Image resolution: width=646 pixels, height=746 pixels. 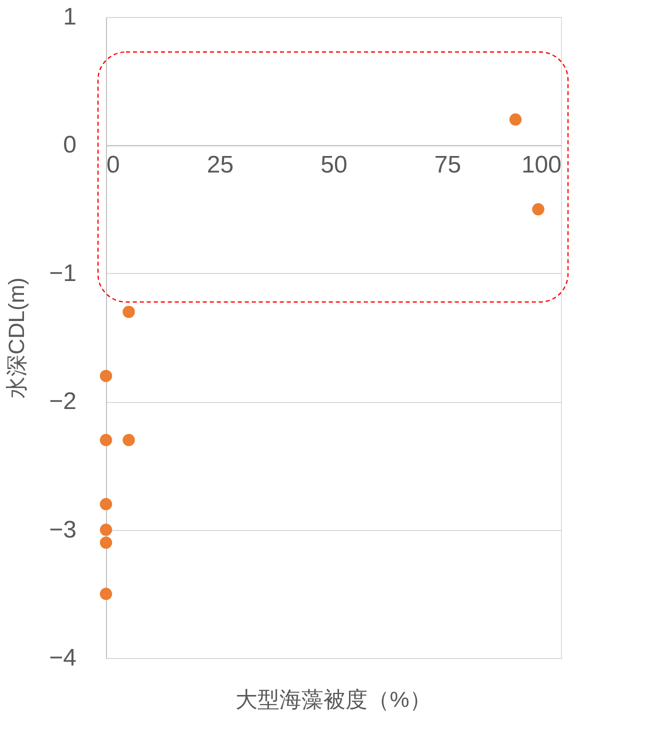 What do you see at coordinates (69, 145) in the screenshot?
I see `y-tick-label: 0` at bounding box center [69, 145].